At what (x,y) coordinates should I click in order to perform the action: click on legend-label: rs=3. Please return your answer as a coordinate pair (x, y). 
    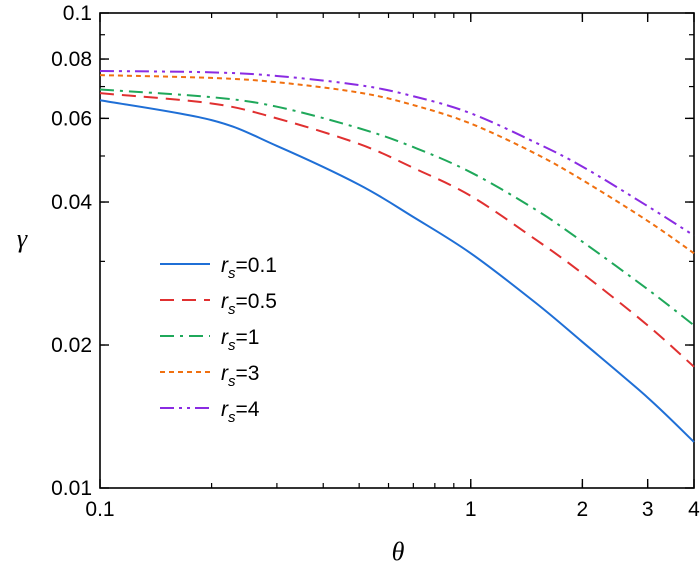
    Looking at the image, I should click on (240, 376).